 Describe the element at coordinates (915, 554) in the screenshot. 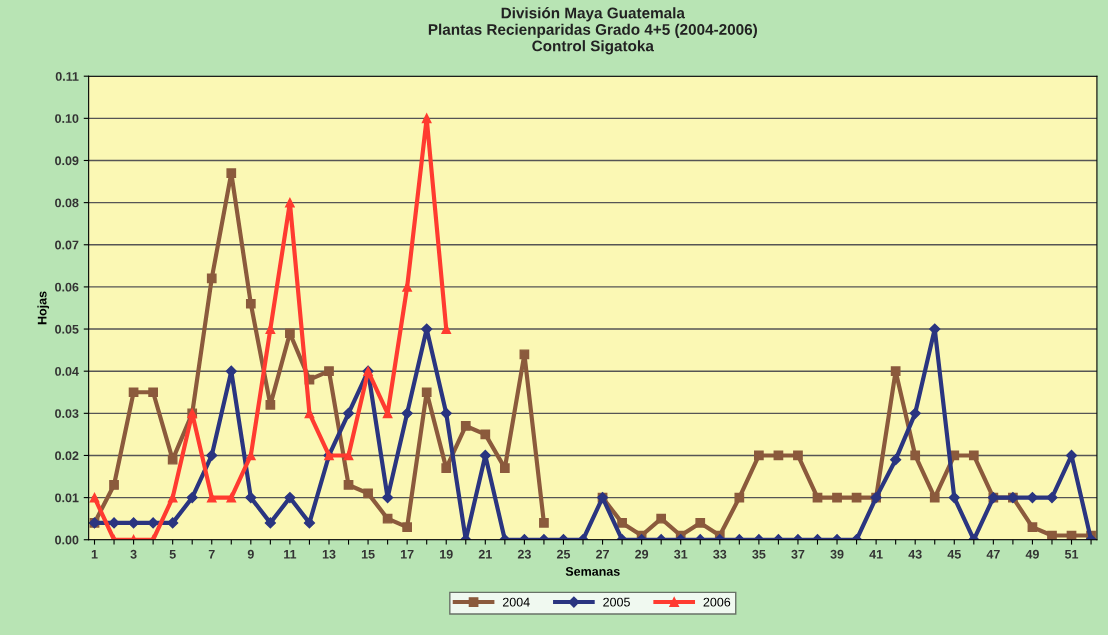

I see `x-tick-label: 43` at that location.